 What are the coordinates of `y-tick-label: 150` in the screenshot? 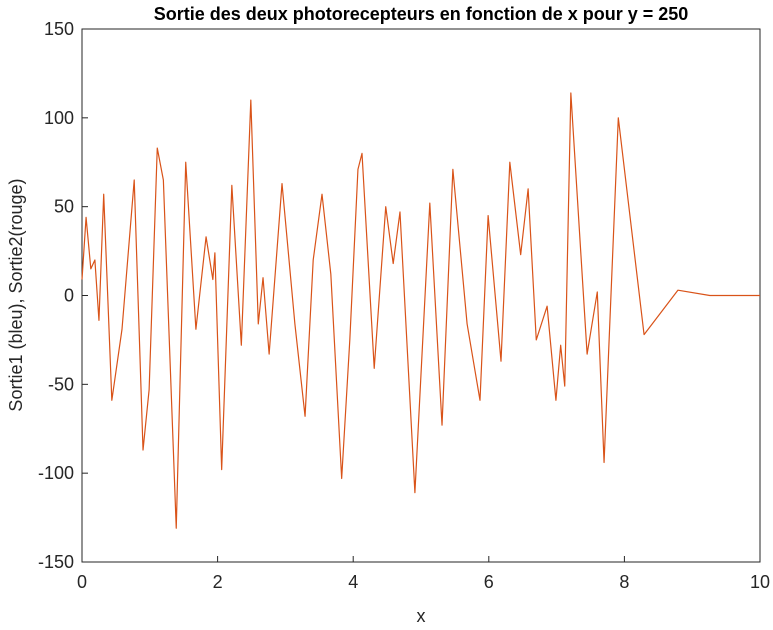 It's located at (59, 29).